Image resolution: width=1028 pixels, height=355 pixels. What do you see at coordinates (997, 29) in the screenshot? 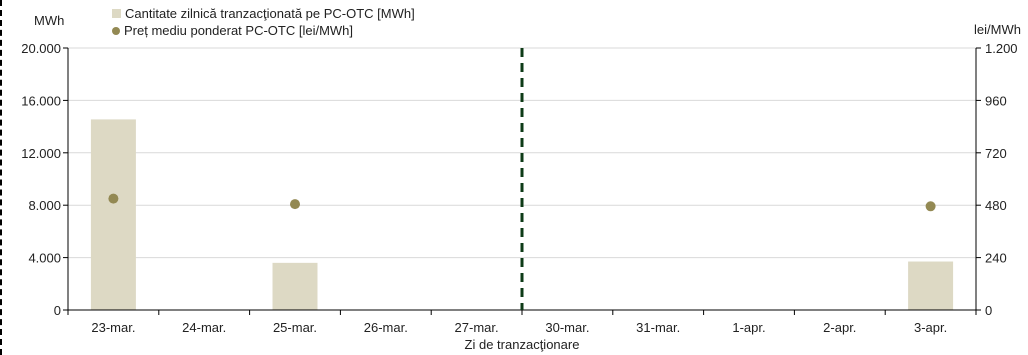
I see `right-axis-unit: lei/MWh` at bounding box center [997, 29].